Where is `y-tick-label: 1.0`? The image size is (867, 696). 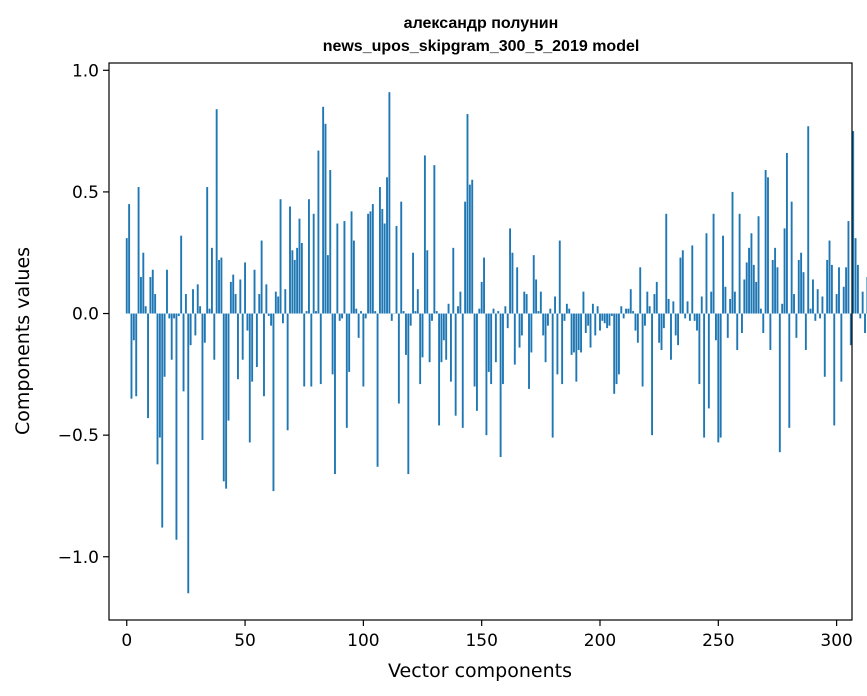
y-tick-label: 1.0 is located at coordinates (85, 71).